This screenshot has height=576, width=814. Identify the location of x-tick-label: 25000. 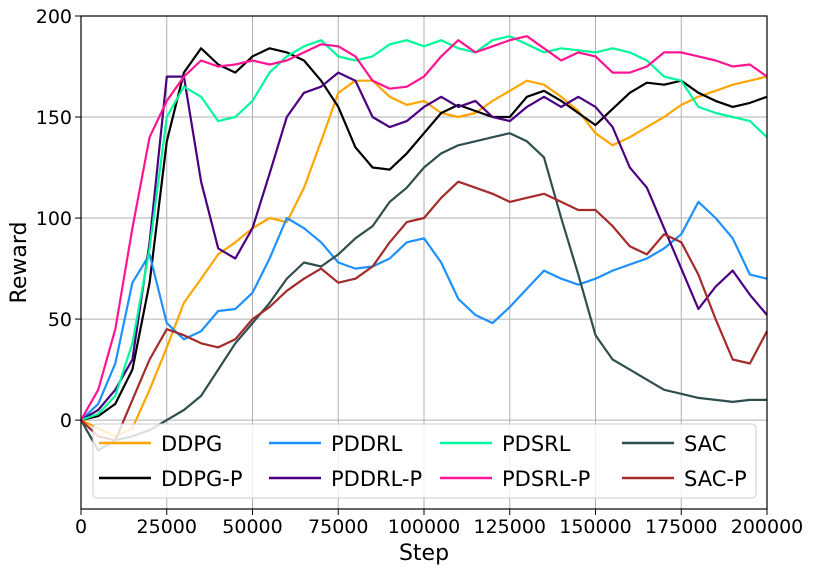
(167, 527).